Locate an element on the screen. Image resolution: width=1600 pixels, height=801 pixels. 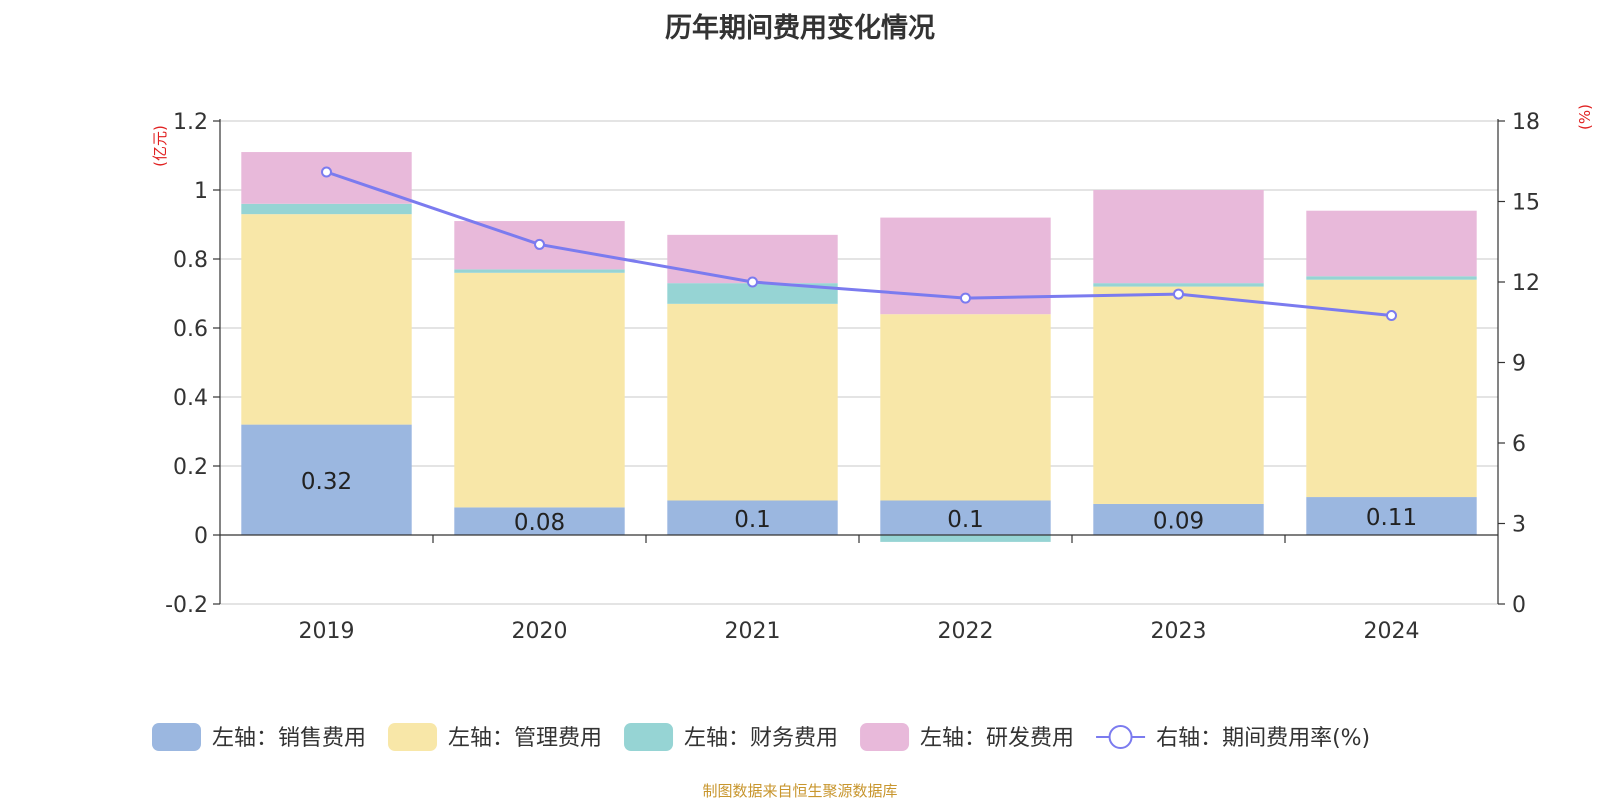
bar-3-2021 is located at coordinates (752, 293).